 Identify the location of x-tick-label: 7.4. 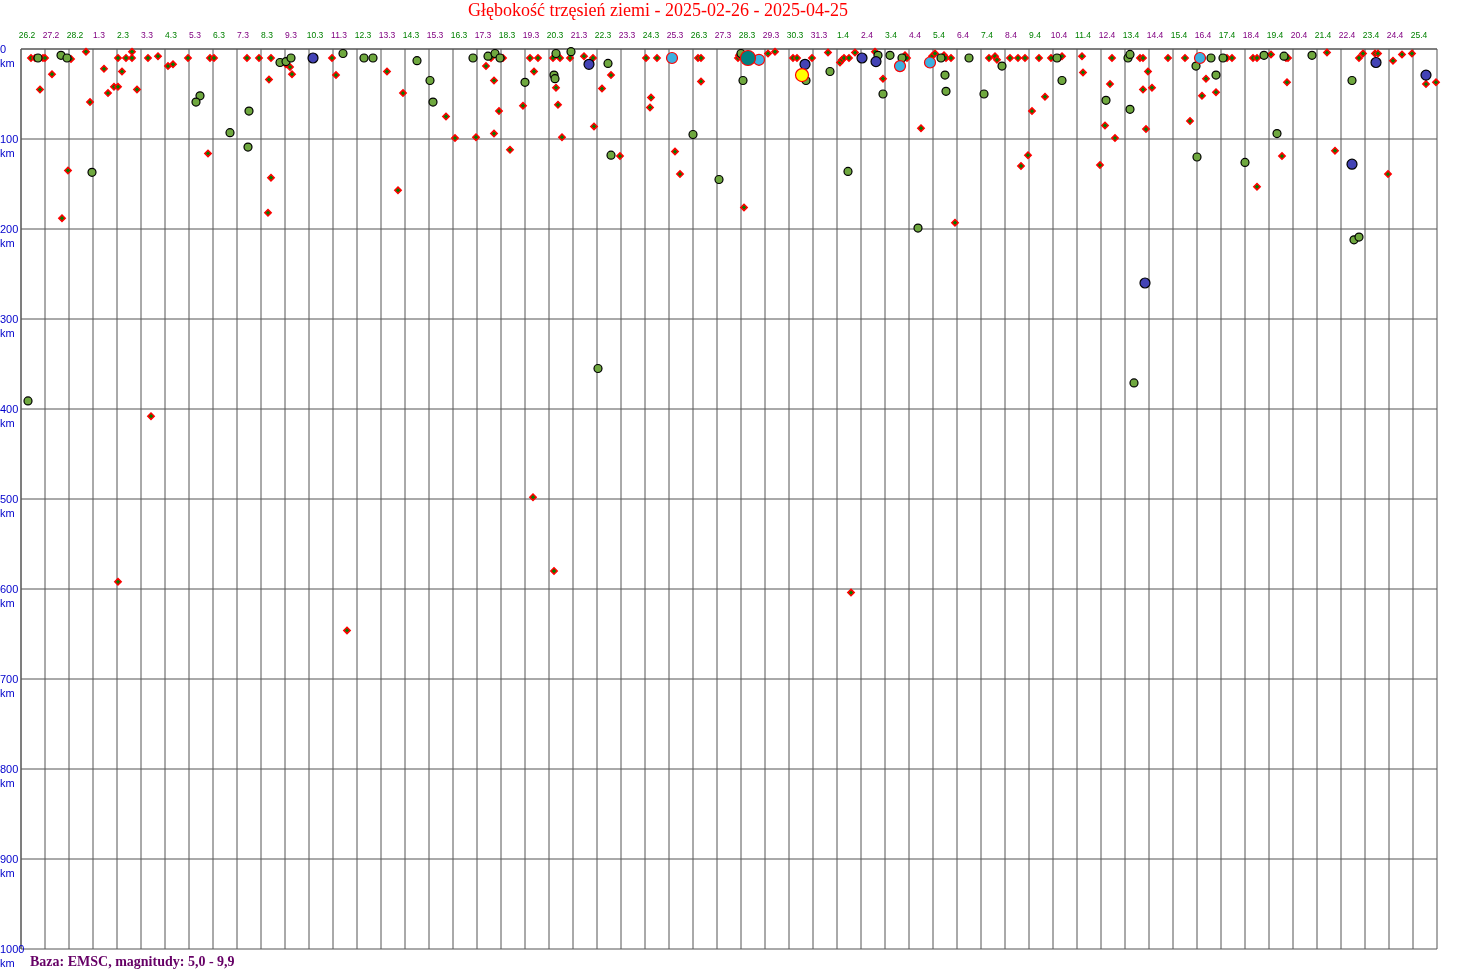
(987, 35).